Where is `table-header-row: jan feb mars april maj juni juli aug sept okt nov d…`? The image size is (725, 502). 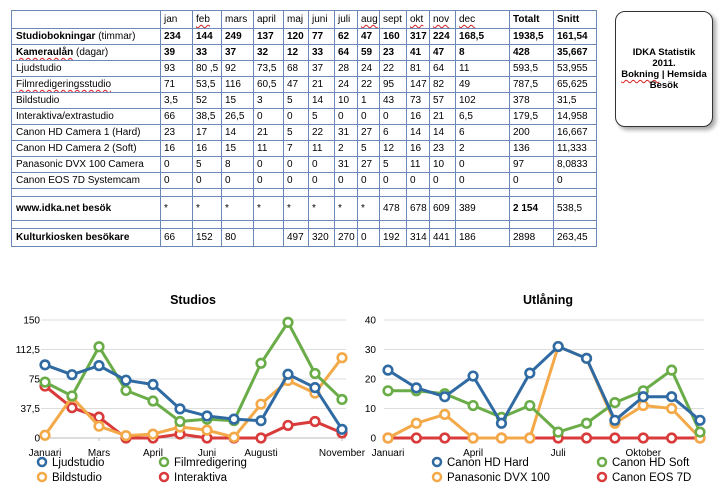
table-header-row: jan feb mars april maj juni juli aug sept okt nov d… is located at coordinates (304, 19).